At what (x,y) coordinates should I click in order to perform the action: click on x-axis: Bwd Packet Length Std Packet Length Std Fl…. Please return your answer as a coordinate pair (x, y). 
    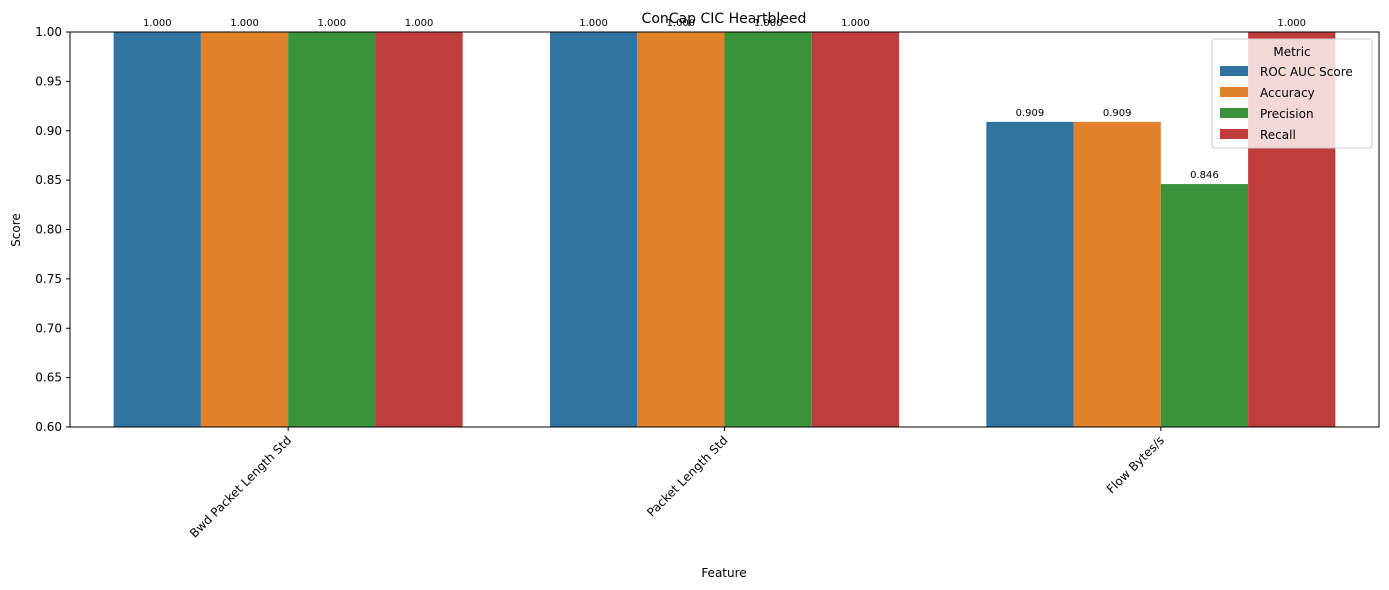
    Looking at the image, I should click on (677, 483).